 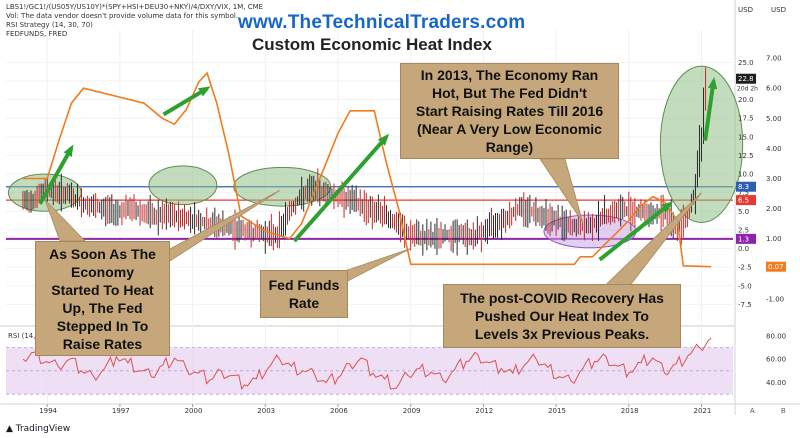 What do you see at coordinates (747, 89) in the screenshot?
I see `last-value-countdown: 20d 2h` at bounding box center [747, 89].